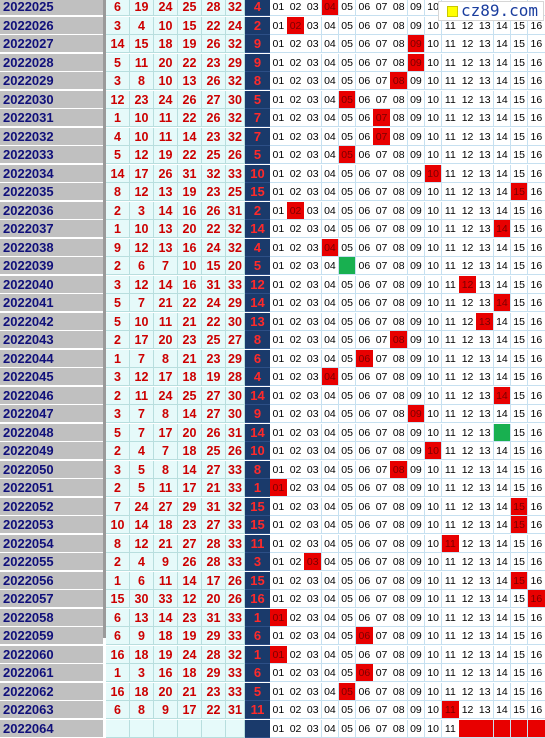  I want to click on blue-ball-number: 7, so click(257, 136).